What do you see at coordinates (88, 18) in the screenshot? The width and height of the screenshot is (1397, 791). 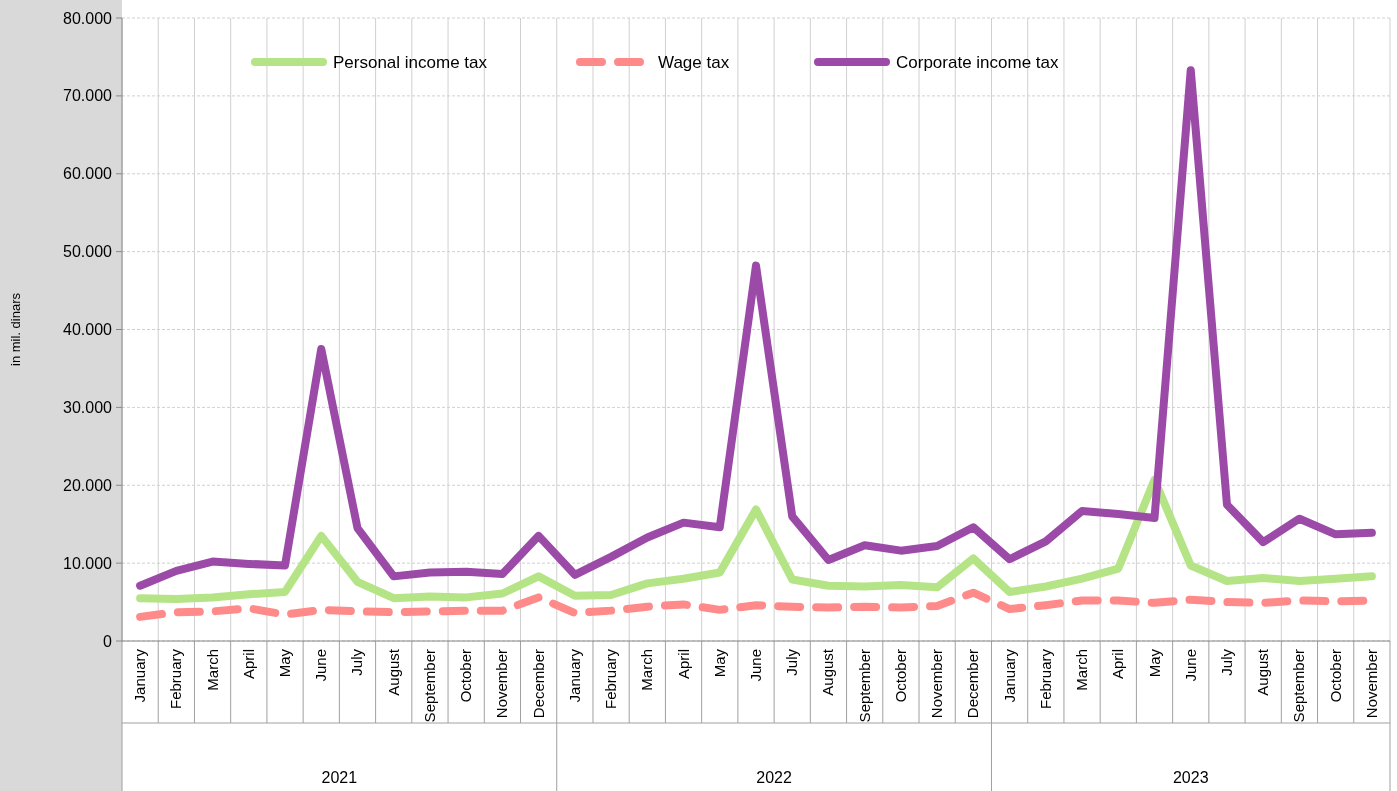 I see `y-tick-label: 80.000` at bounding box center [88, 18].